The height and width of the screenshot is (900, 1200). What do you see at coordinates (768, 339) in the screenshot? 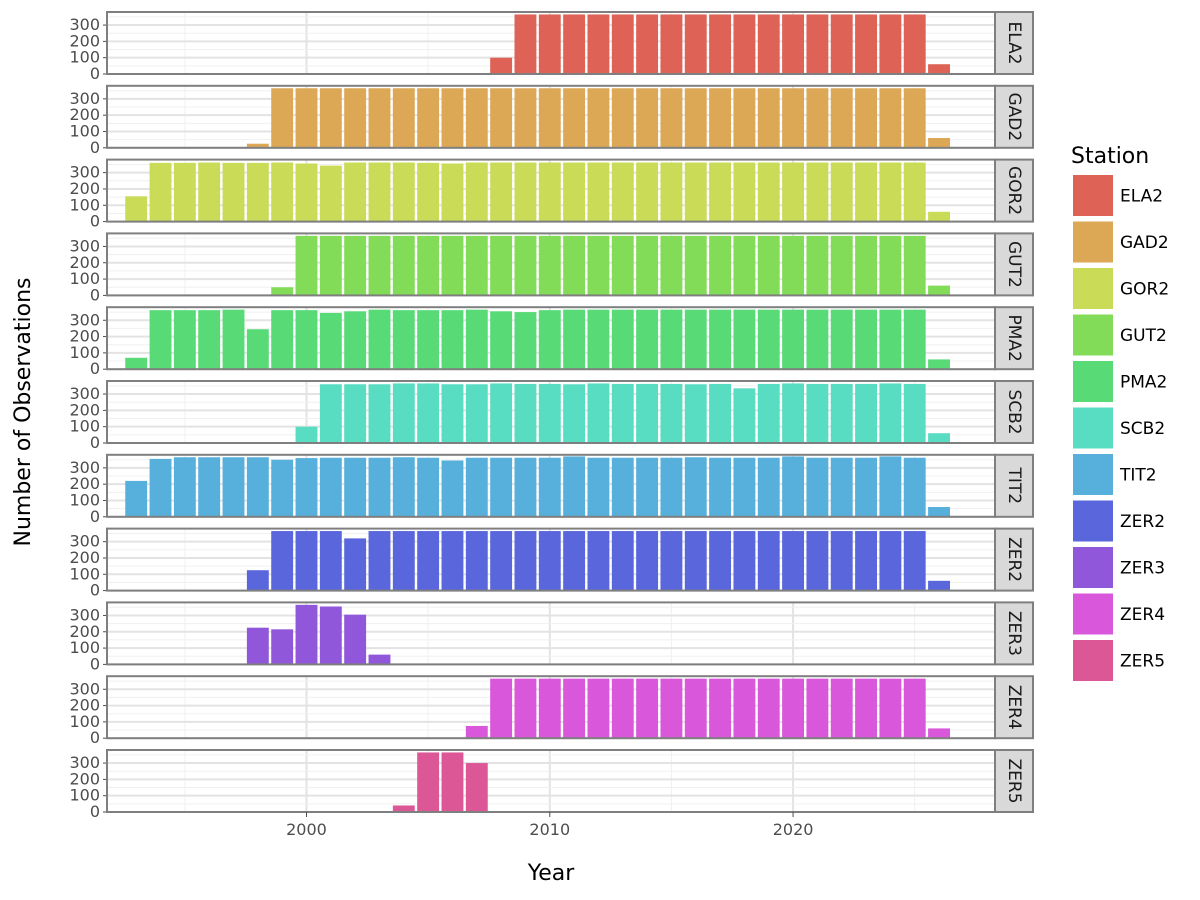
I see `bar-pma2-2019` at bounding box center [768, 339].